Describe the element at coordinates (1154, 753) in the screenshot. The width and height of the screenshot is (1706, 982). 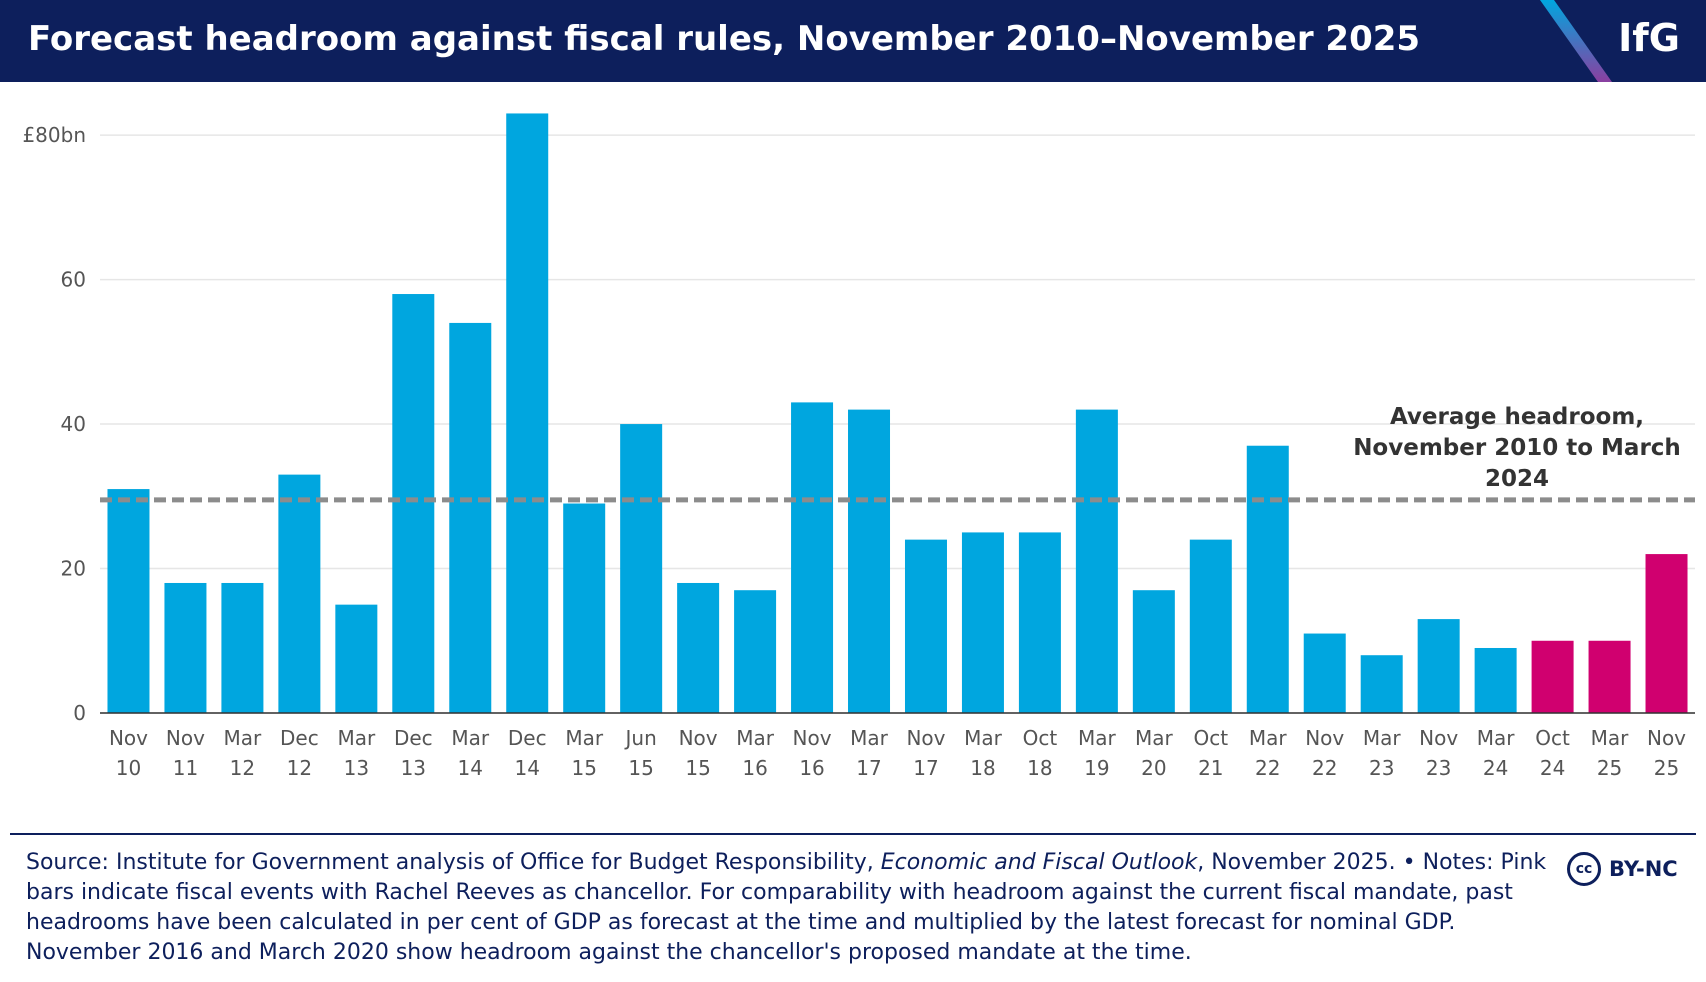
I see `x-tick-label: Mar 20` at that location.